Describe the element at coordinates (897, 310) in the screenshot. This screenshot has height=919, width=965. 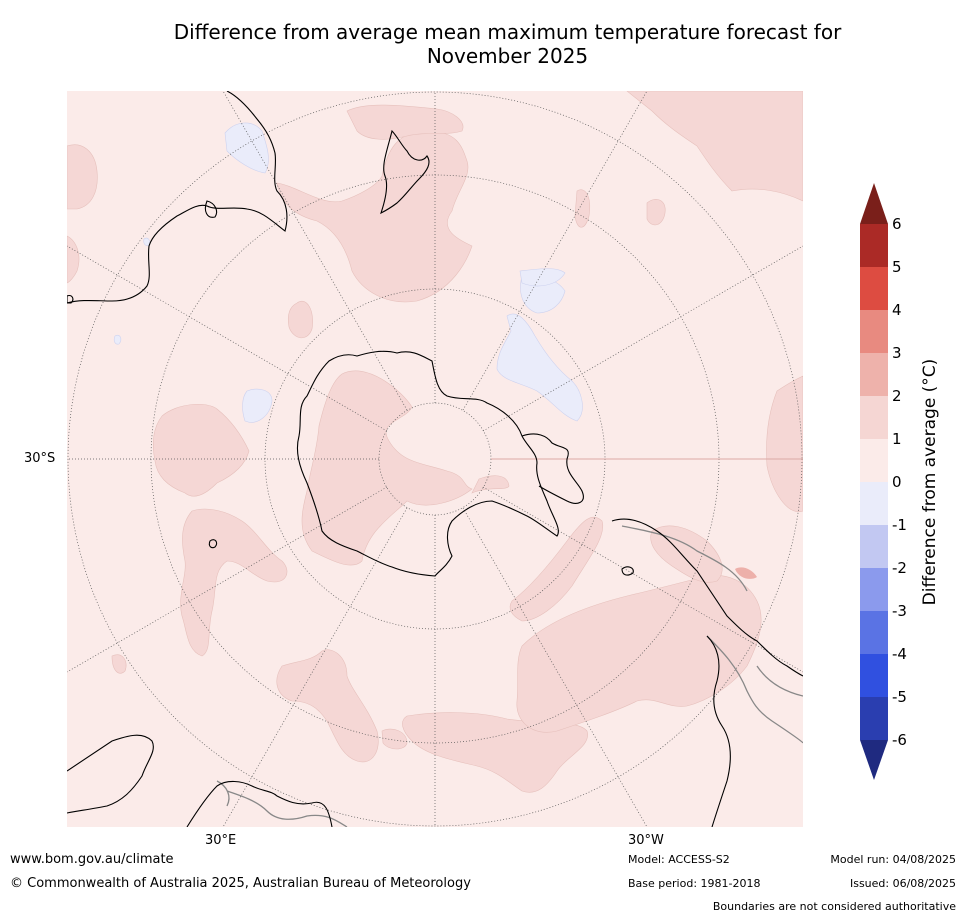
I see `colorbar-tick-label: 4` at that location.